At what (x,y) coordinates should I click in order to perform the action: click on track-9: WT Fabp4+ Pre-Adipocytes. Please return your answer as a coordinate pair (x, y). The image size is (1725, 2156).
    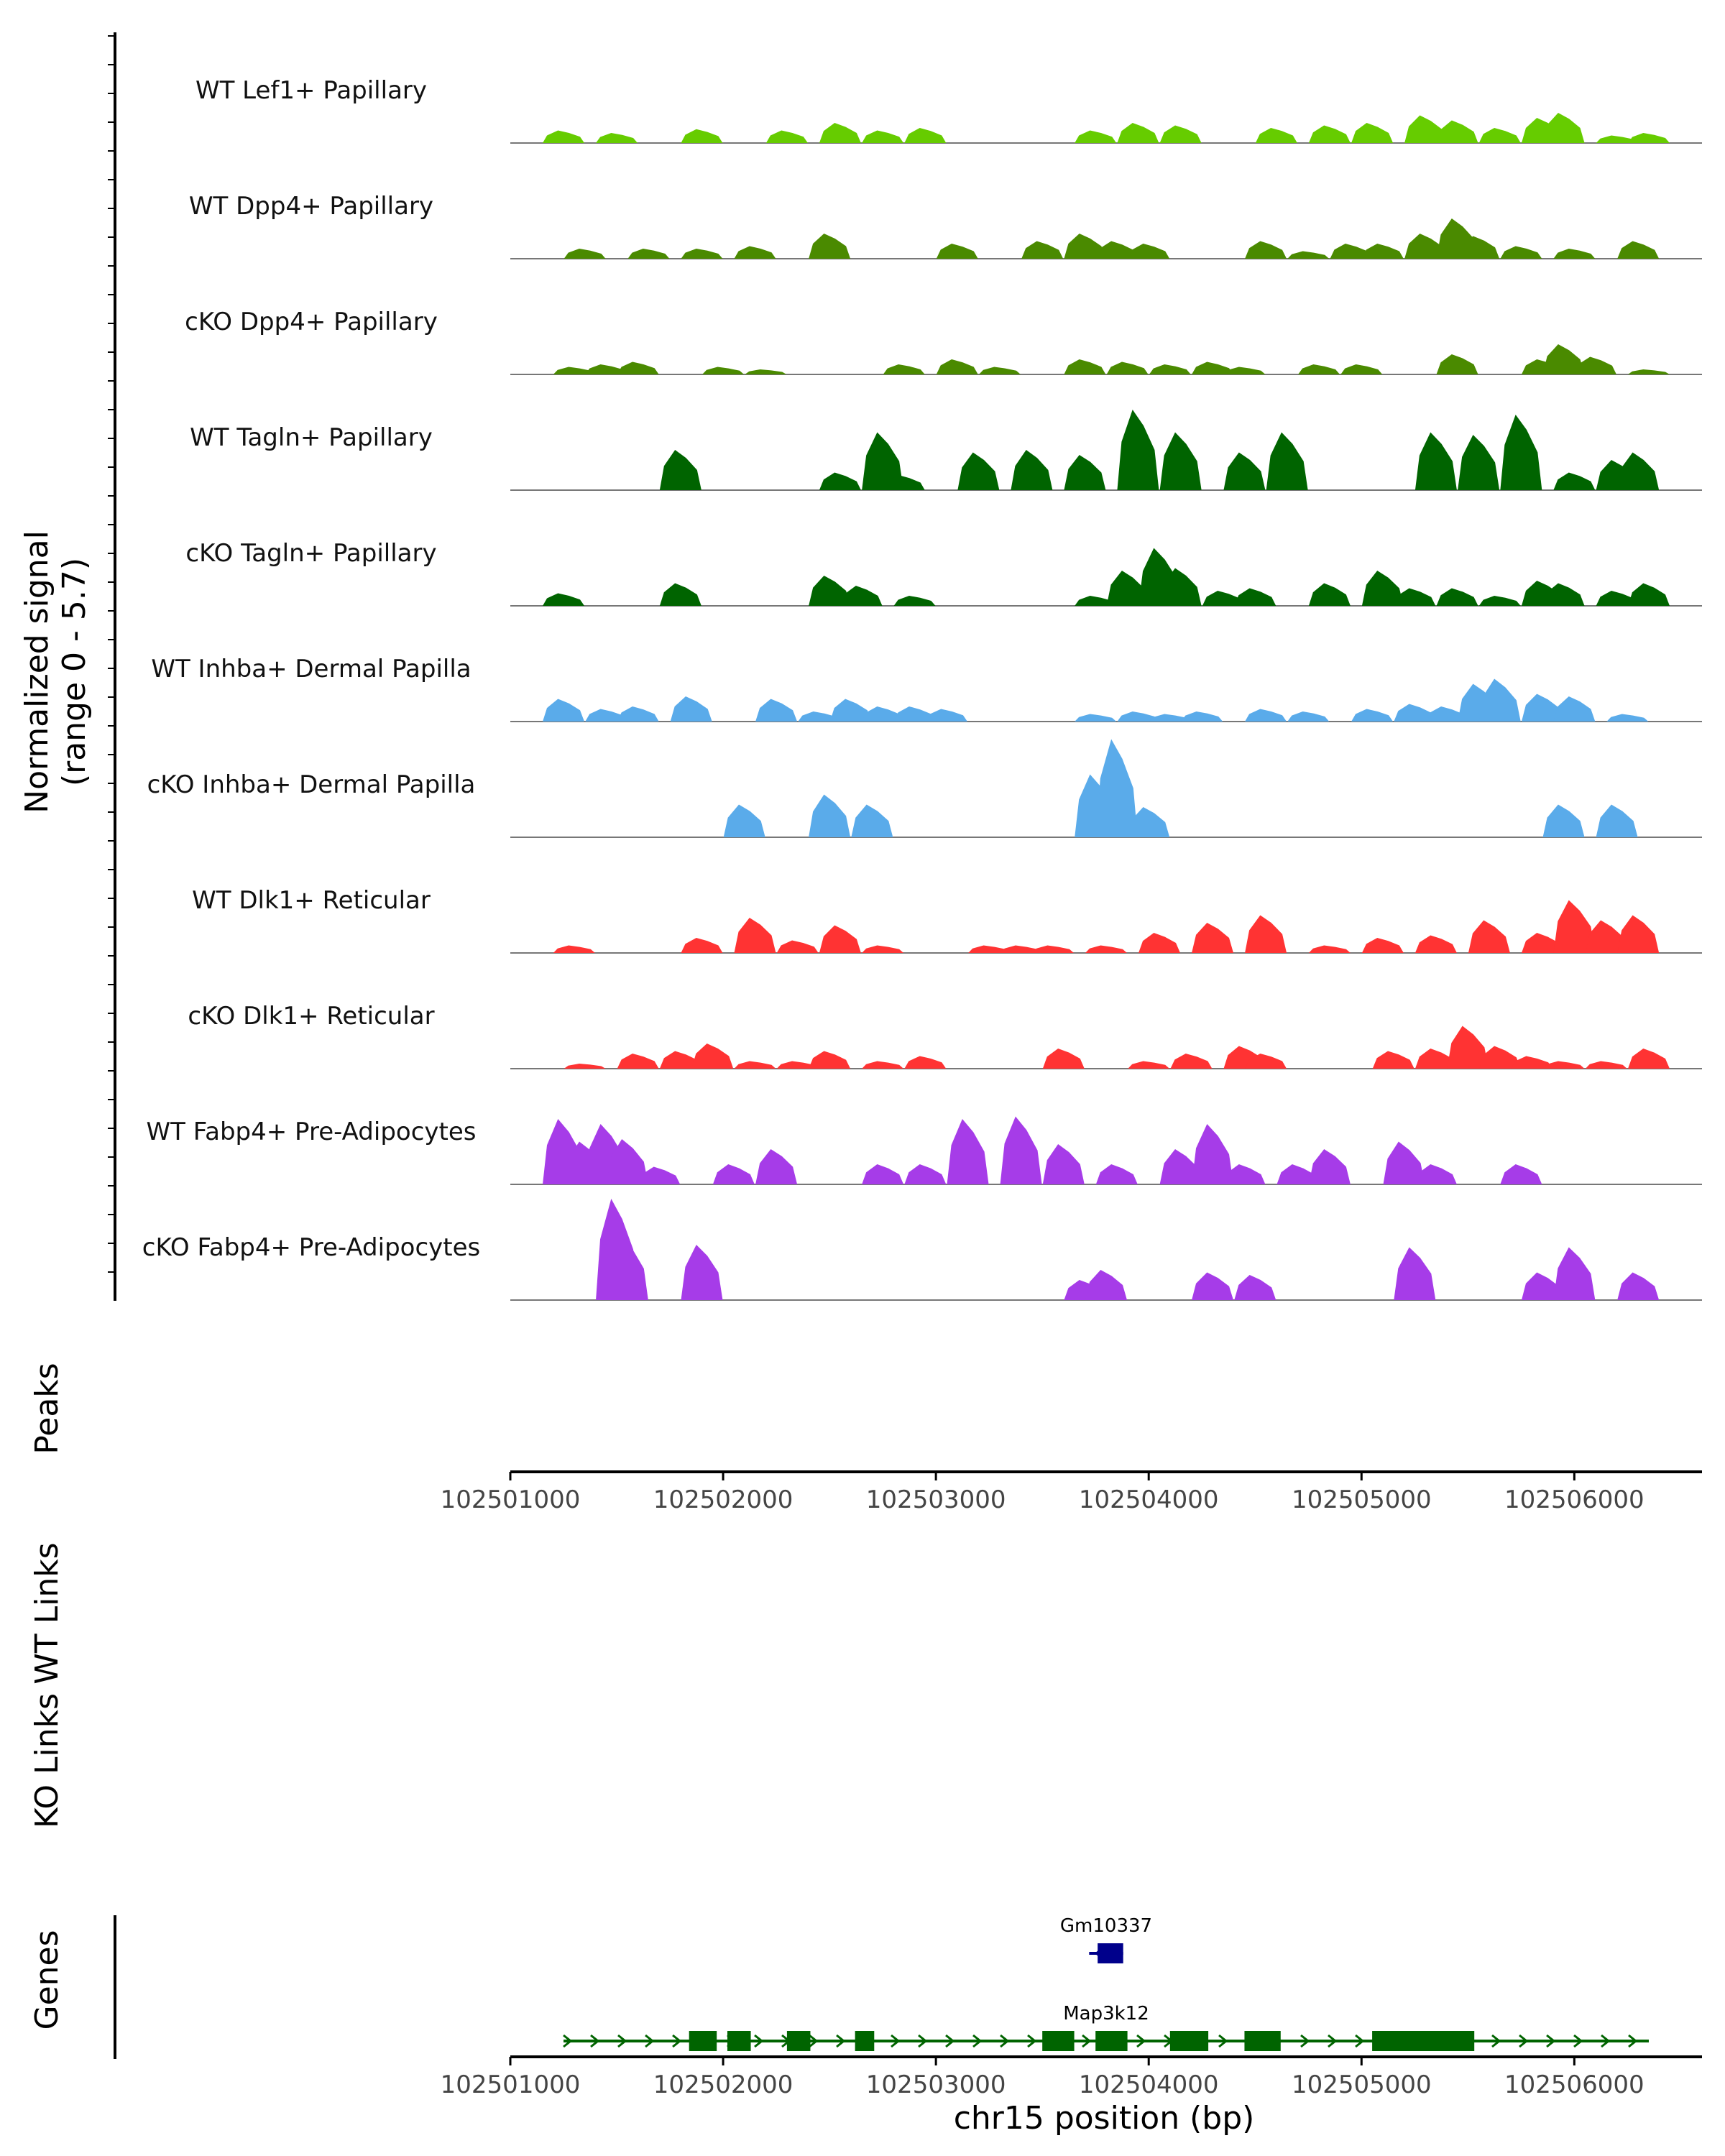
    Looking at the image, I should click on (924, 1150).